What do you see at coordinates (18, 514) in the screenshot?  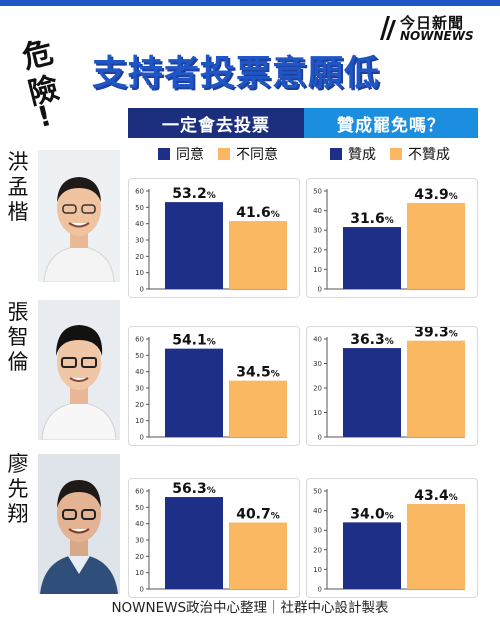 I see `person-name-char: 翔` at bounding box center [18, 514].